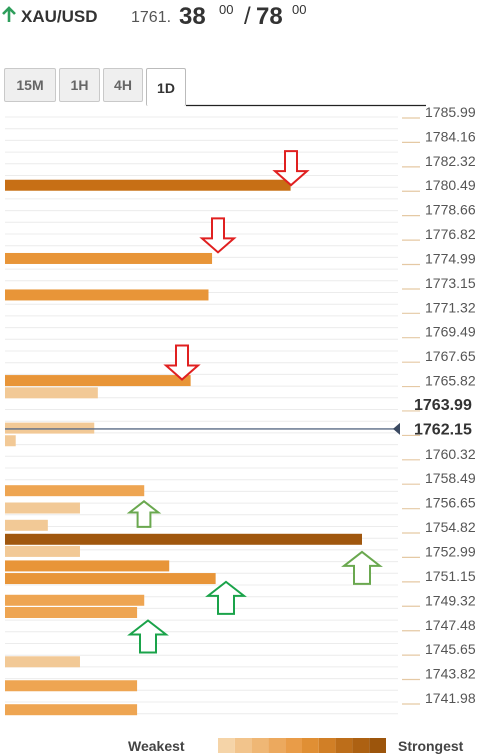 The image size is (494, 756). Describe the element at coordinates (450, 210) in the screenshot. I see `tick-label: 1778.66` at that location.